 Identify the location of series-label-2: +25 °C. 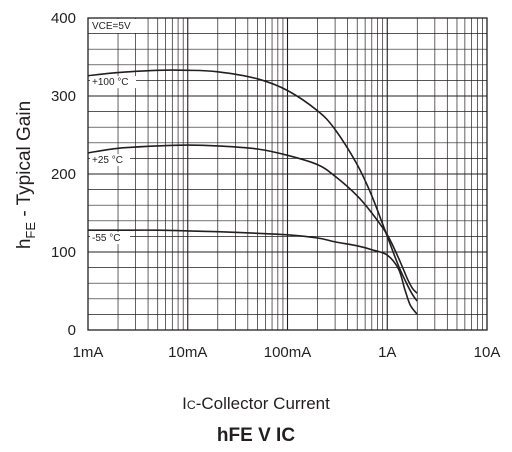
(107, 160).